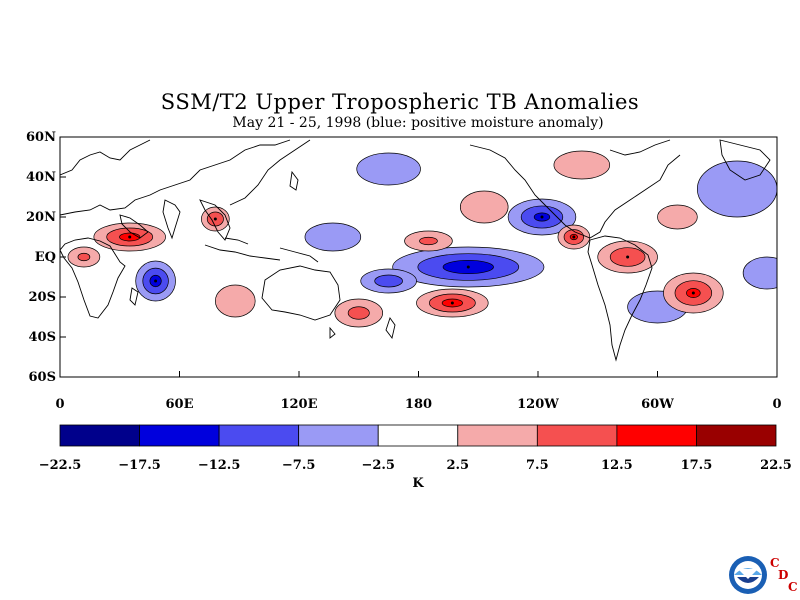 The image size is (800, 600). Describe the element at coordinates (42, 297) in the screenshot. I see `y-tick-label-4: 20S` at that location.